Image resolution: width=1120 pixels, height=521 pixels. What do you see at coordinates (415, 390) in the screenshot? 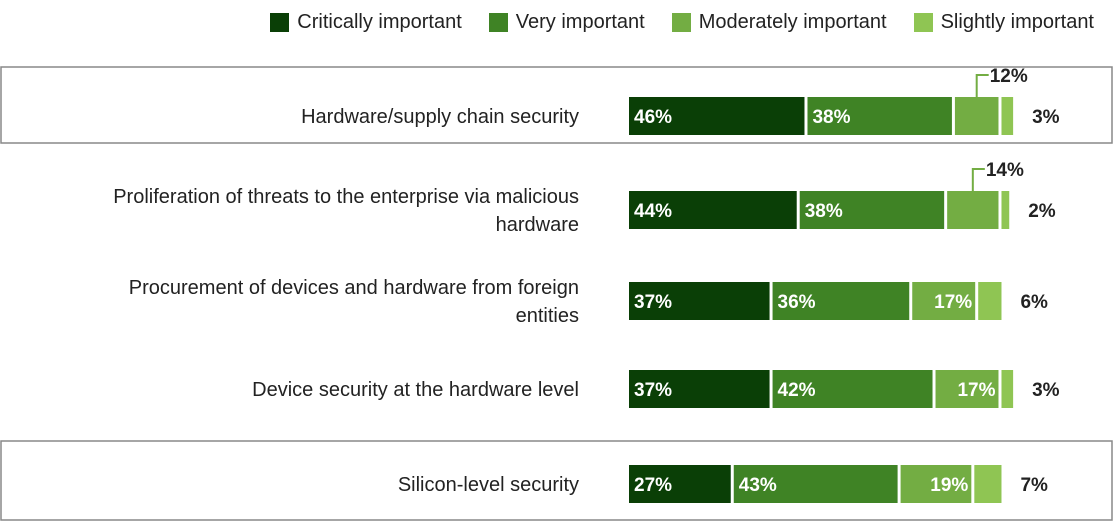
I see `category-label: Device security at the hardware level` at bounding box center [415, 390].